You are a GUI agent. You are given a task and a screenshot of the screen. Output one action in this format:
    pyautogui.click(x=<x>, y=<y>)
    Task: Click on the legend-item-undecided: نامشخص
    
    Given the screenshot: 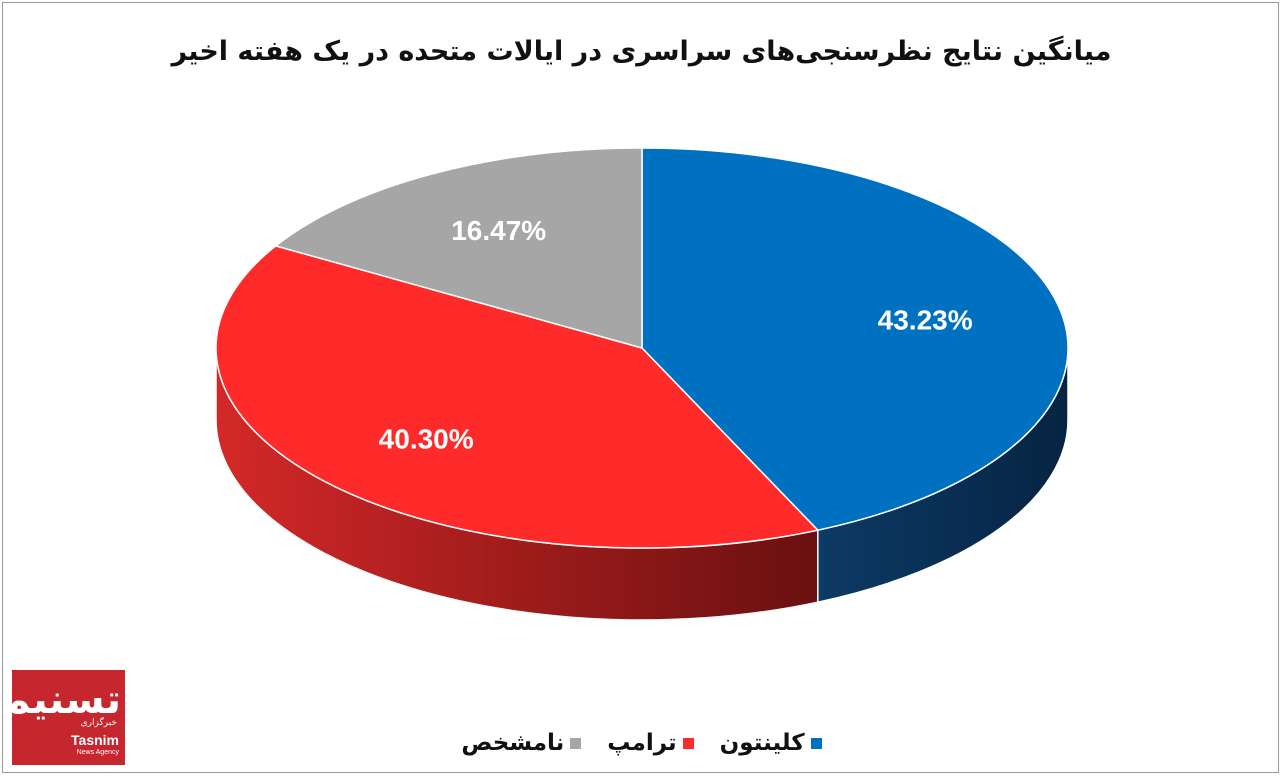 What is the action you would take?
    pyautogui.click(x=521, y=743)
    